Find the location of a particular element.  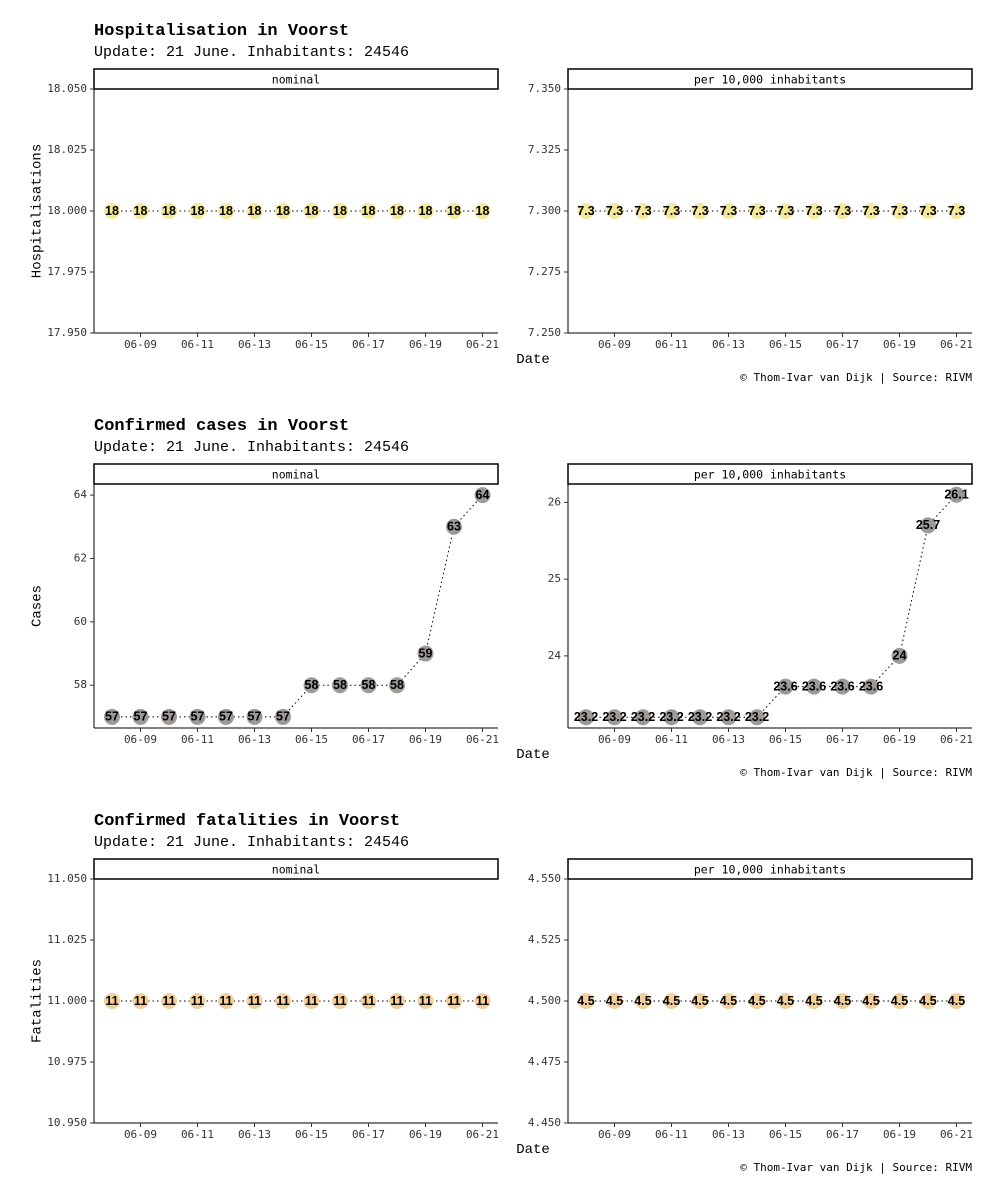

y-tick-label: 7.250 is located at coordinates (544, 332).